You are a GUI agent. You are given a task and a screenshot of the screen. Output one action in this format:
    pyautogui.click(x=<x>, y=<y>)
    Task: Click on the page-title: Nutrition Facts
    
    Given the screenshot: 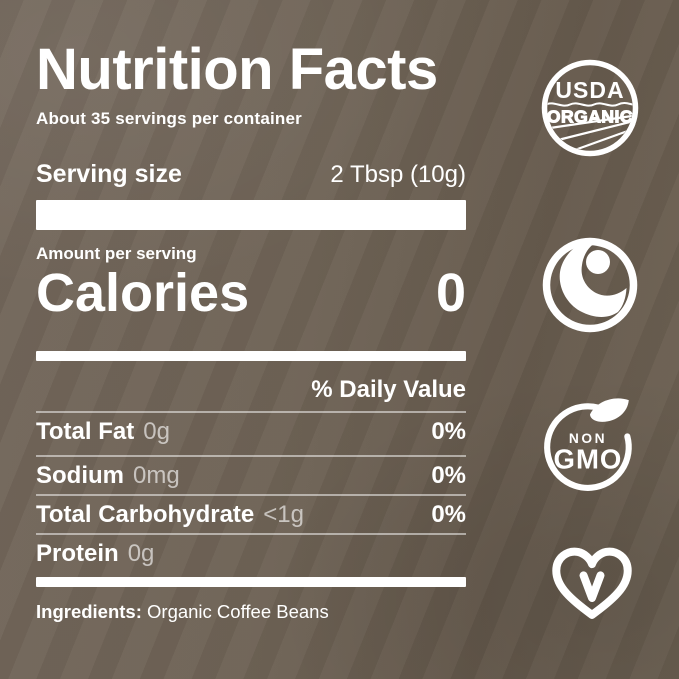 What is the action you would take?
    pyautogui.click(x=237, y=69)
    